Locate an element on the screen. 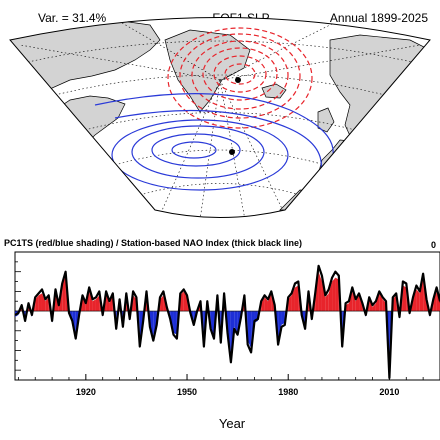 This screenshot has width=440, height=440. x-tick-label: 1920 is located at coordinates (86, 392).